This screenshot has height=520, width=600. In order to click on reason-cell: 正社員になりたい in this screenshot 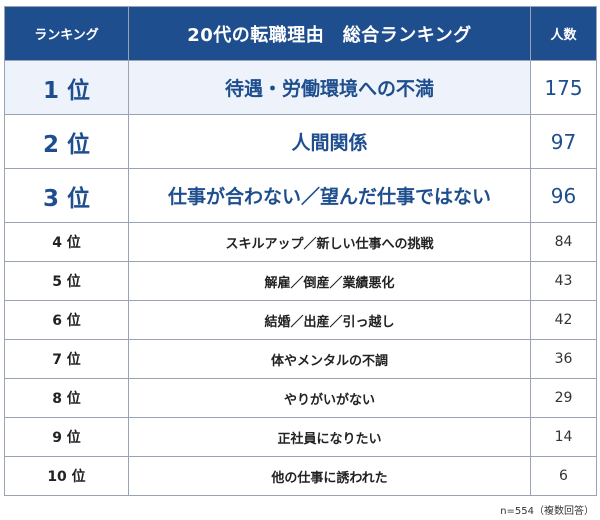, I will do `click(329, 437)`.